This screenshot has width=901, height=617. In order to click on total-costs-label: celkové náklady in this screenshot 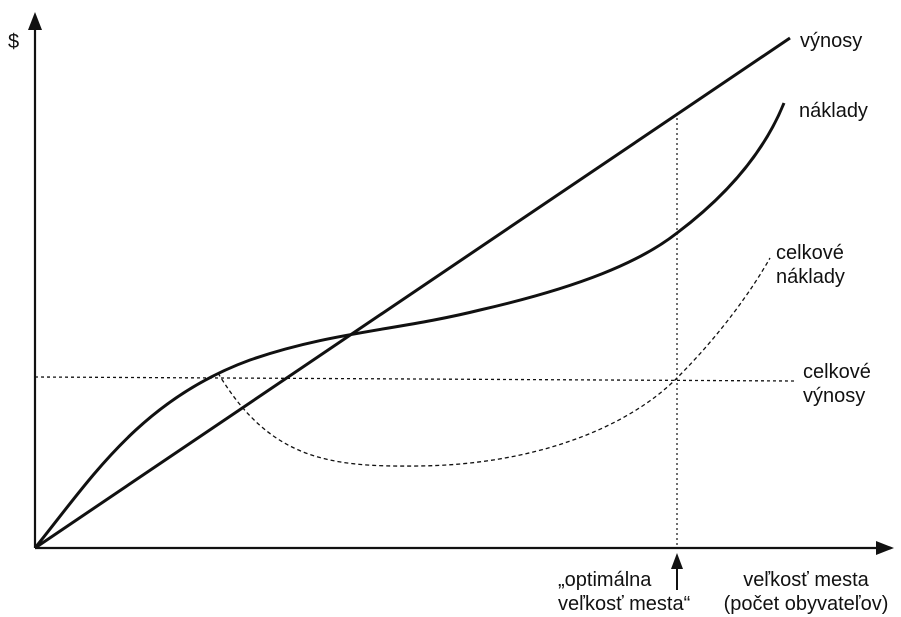, I will do `click(810, 265)`.